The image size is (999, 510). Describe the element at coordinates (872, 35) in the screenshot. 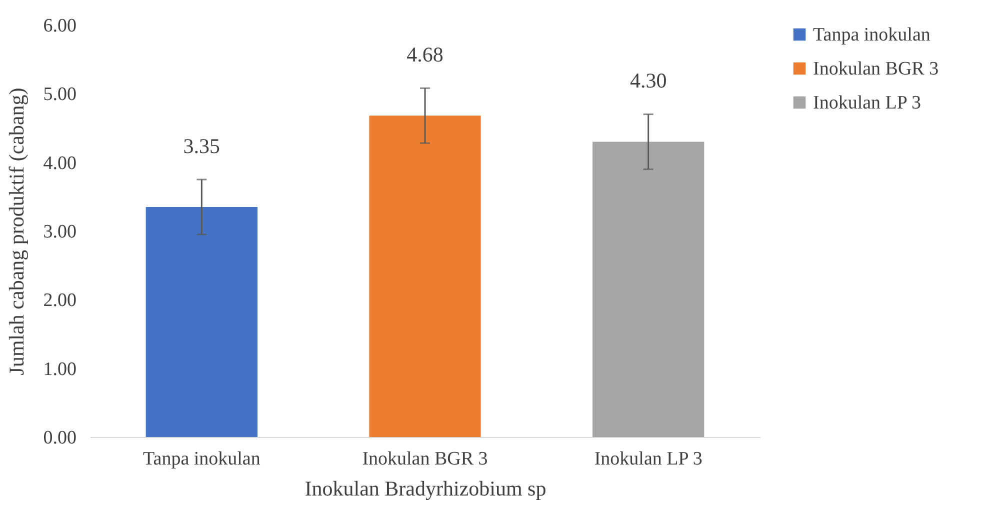

I see `legend-label: Tanpa inokulan` at that location.